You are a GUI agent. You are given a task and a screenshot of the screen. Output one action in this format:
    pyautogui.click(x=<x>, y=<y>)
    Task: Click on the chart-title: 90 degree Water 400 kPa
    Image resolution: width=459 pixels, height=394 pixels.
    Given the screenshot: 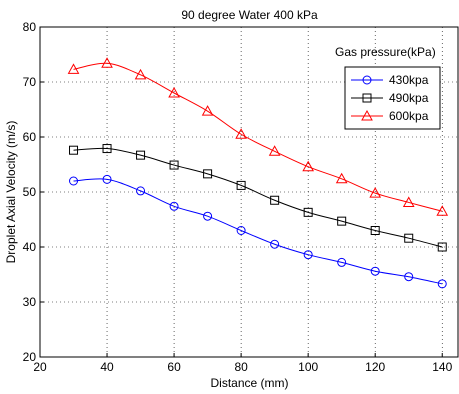 What is the action you would take?
    pyautogui.click(x=249, y=15)
    